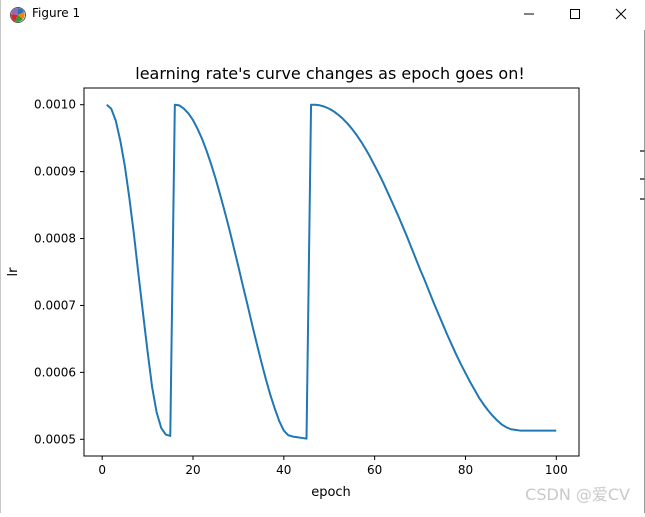 This screenshot has width=645, height=517. What do you see at coordinates (18, 15) in the screenshot?
I see `matplotlib-logo-icon` at bounding box center [18, 15].